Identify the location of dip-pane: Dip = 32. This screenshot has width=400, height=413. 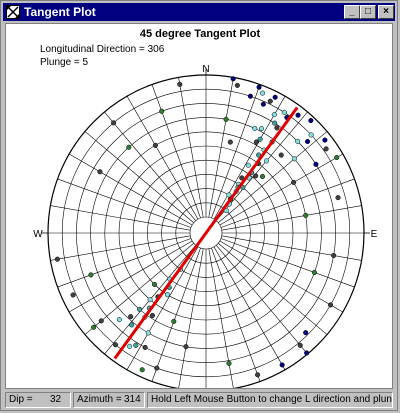
(38, 400).